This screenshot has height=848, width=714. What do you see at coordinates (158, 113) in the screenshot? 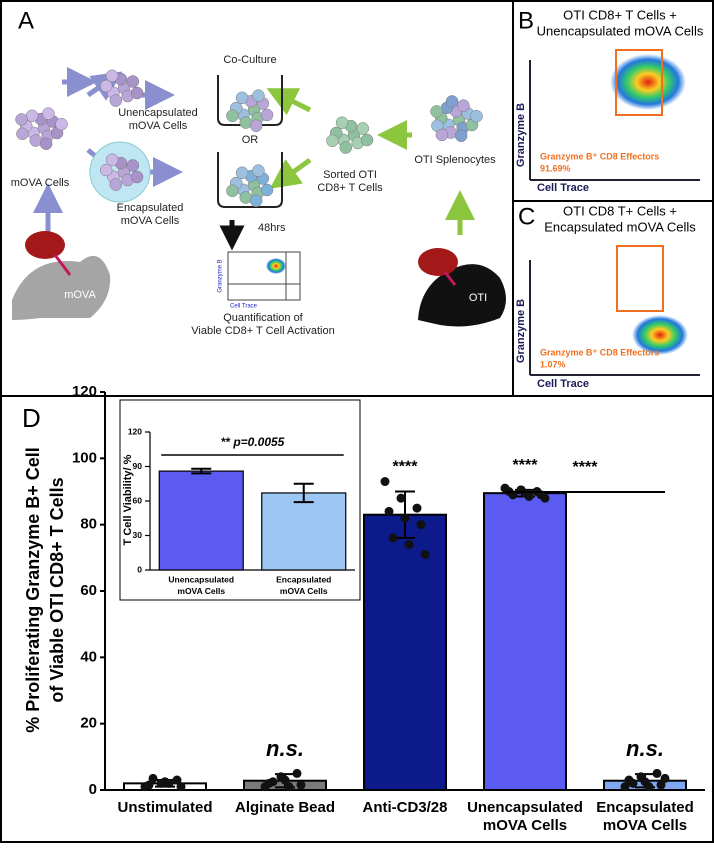
I see `label: Unencapsulated` at bounding box center [158, 113].